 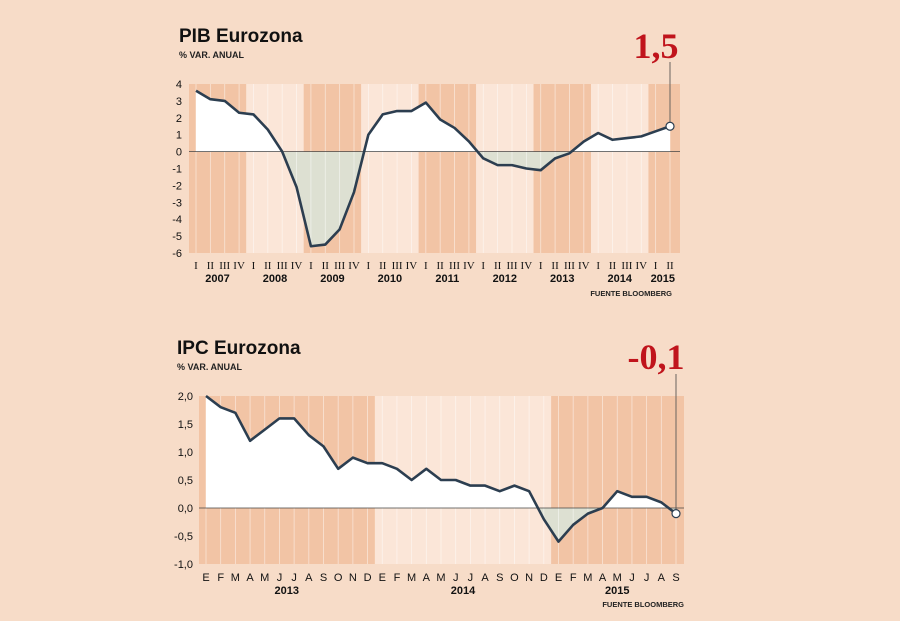 I want to click on pib-y-tick-label: -5, so click(x=177, y=237).